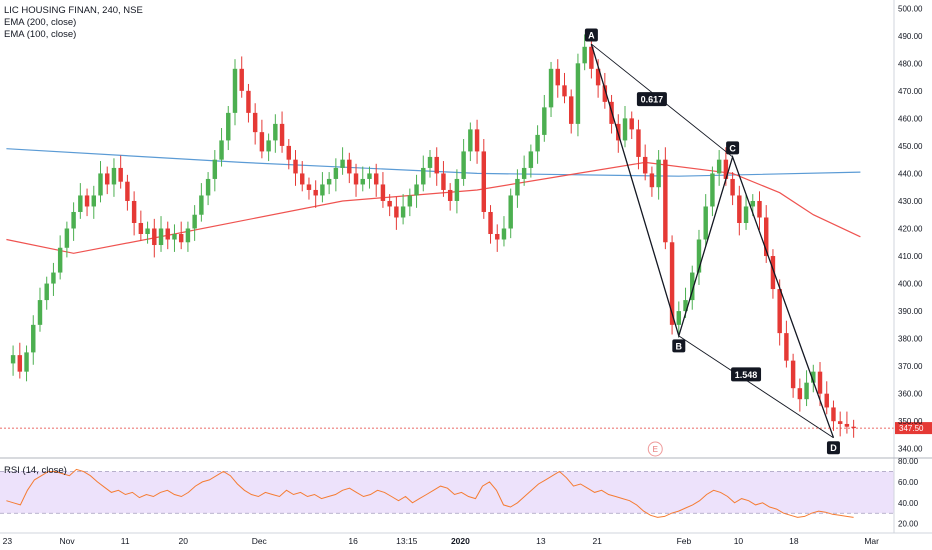 This screenshot has width=932, height=550. Describe the element at coordinates (913, 428) in the screenshot. I see `current-price-tag` at that location.